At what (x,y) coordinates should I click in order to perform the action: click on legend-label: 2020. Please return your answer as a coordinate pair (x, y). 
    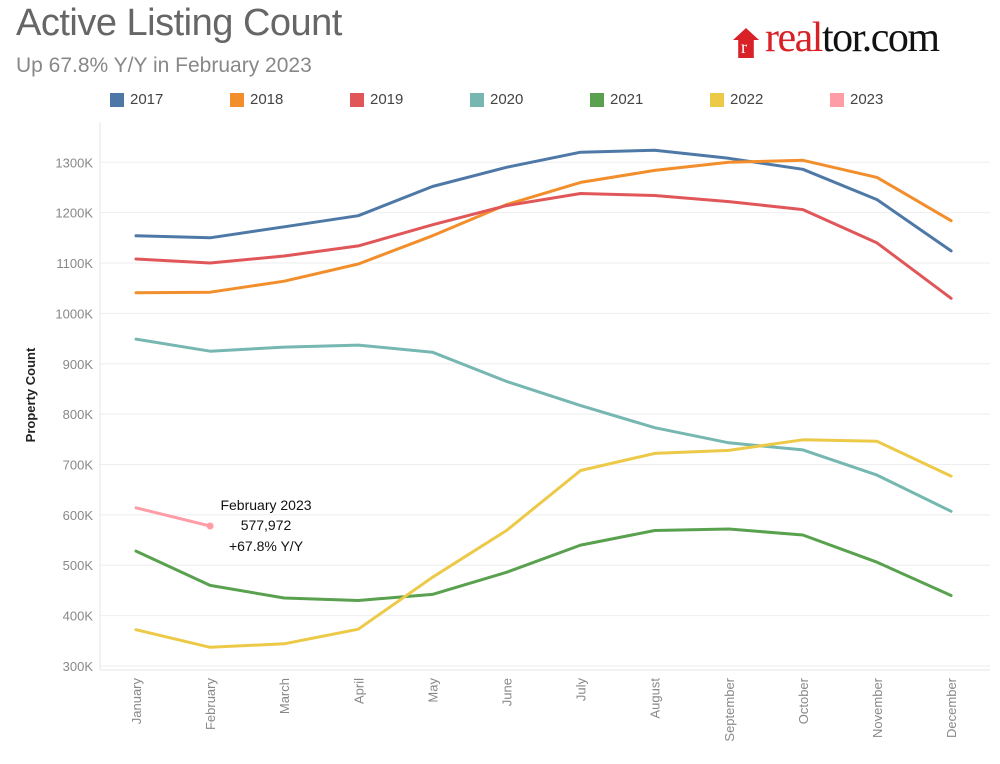
    Looking at the image, I should click on (507, 99).